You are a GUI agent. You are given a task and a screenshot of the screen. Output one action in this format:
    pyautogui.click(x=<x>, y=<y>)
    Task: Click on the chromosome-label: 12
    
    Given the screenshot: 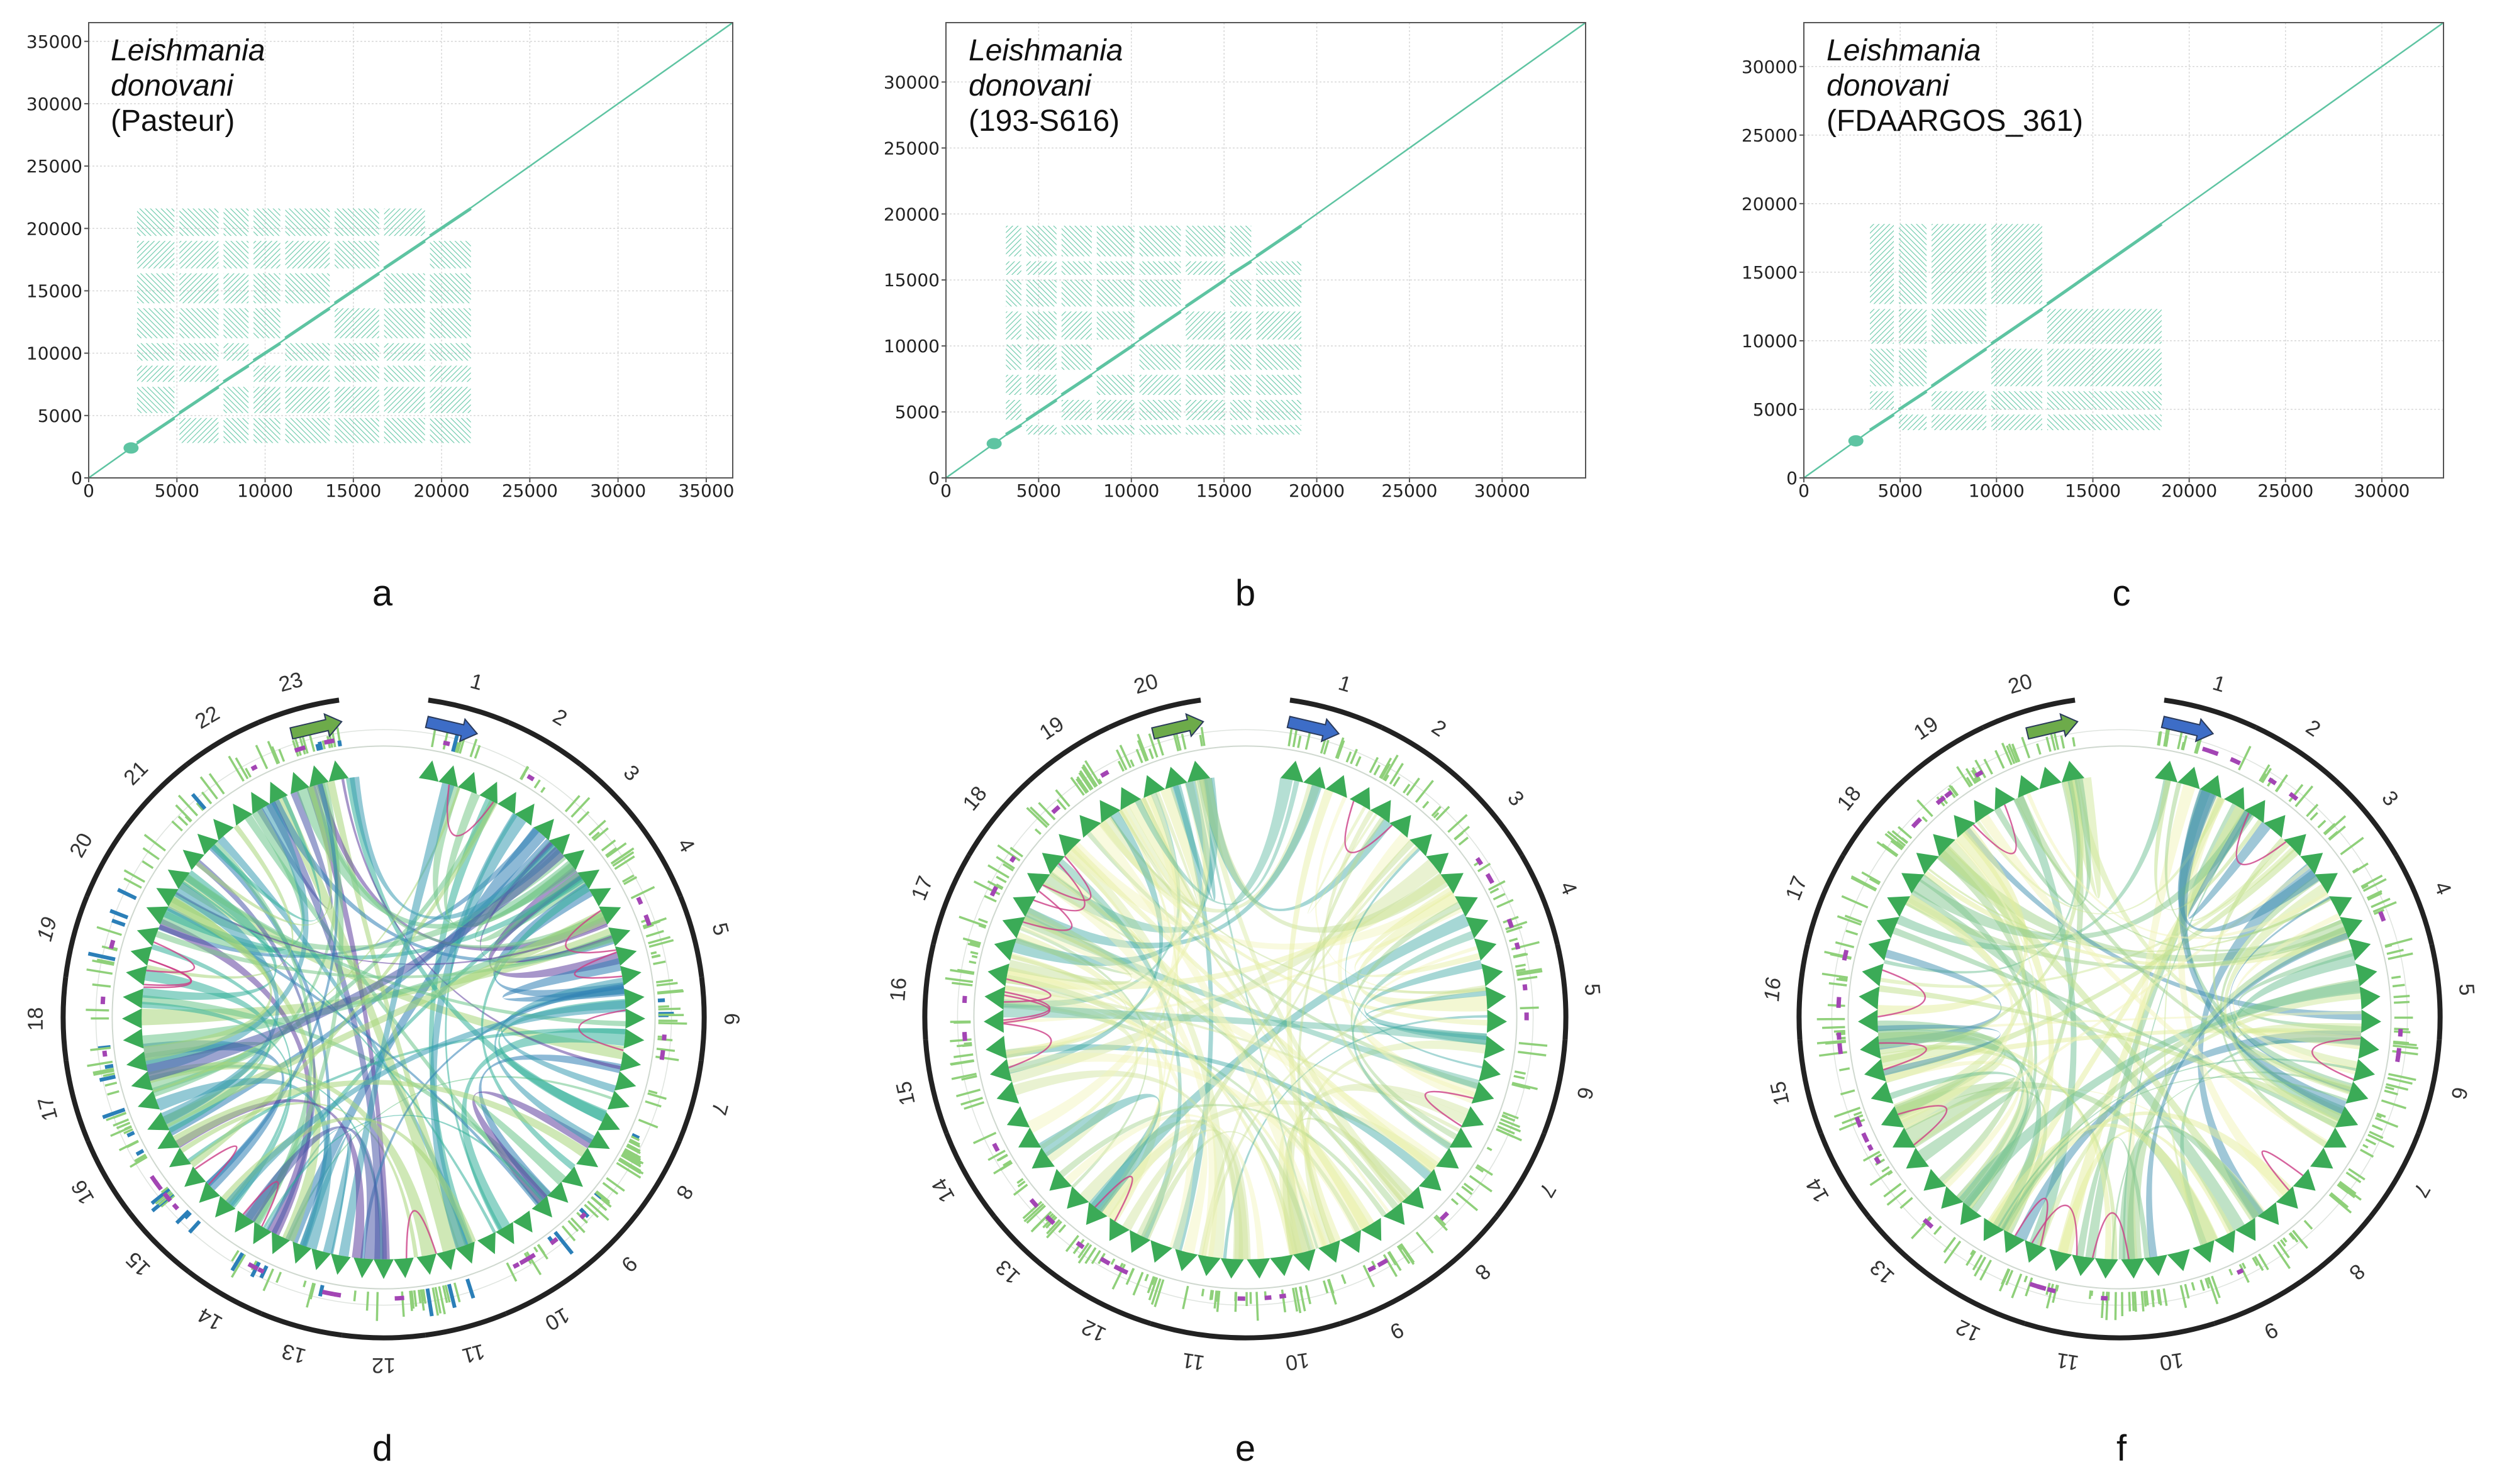 What is the action you would take?
    pyautogui.click(x=1094, y=1331)
    